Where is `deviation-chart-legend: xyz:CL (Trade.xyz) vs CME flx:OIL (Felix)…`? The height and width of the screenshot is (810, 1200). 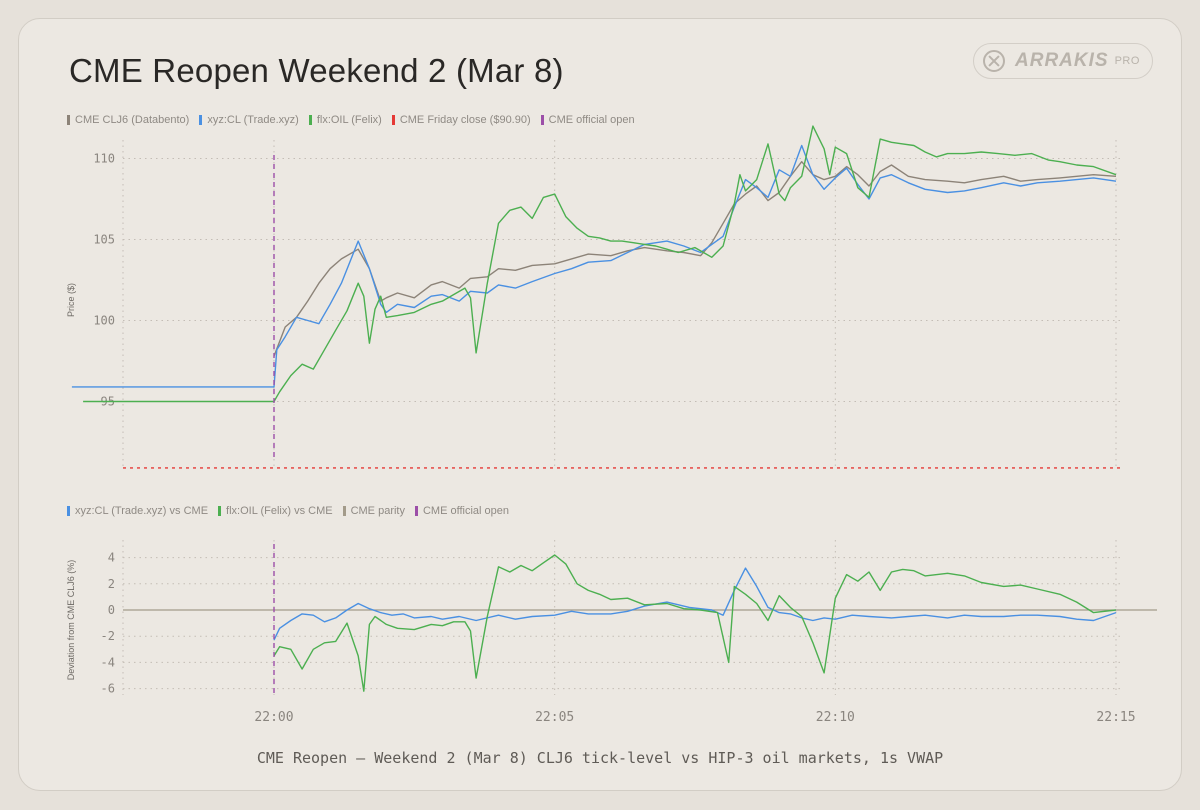 deviation-chart-legend: xyz:CL (Trade.xyz) vs CME flx:OIL (Felix)… is located at coordinates (288, 511).